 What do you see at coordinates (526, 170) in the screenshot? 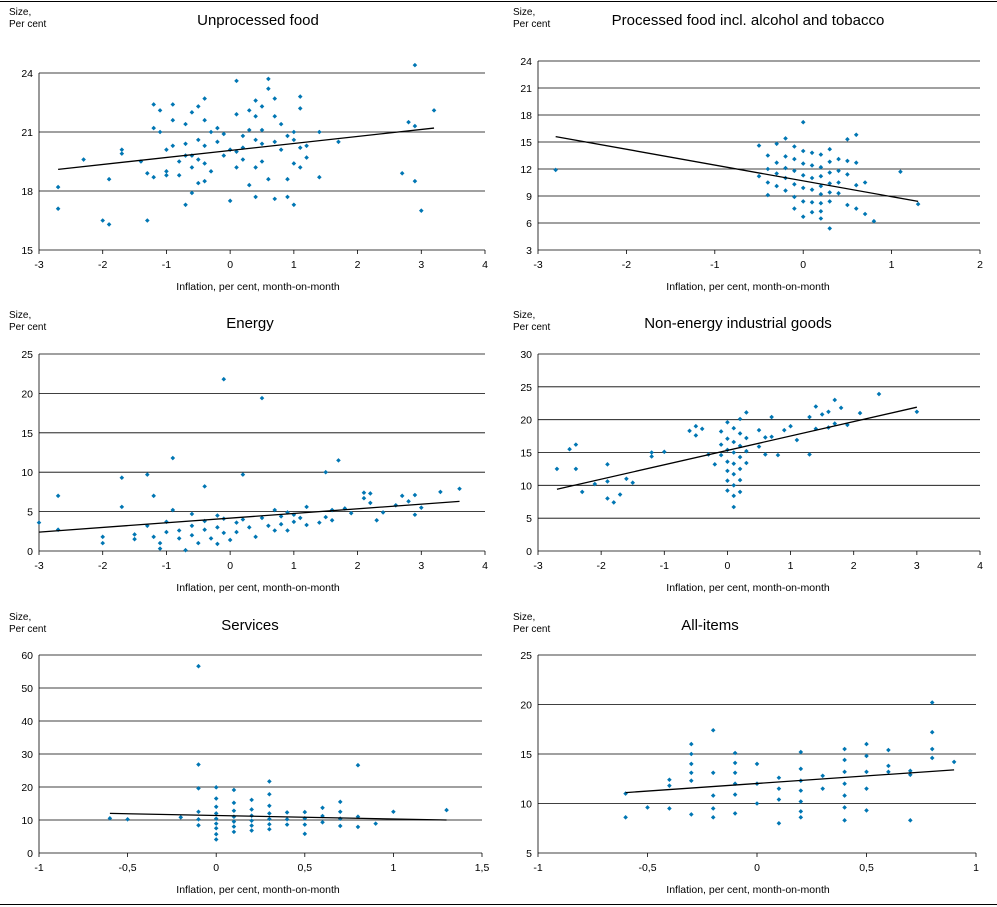
I see `y-tick-label: 12` at bounding box center [526, 170].